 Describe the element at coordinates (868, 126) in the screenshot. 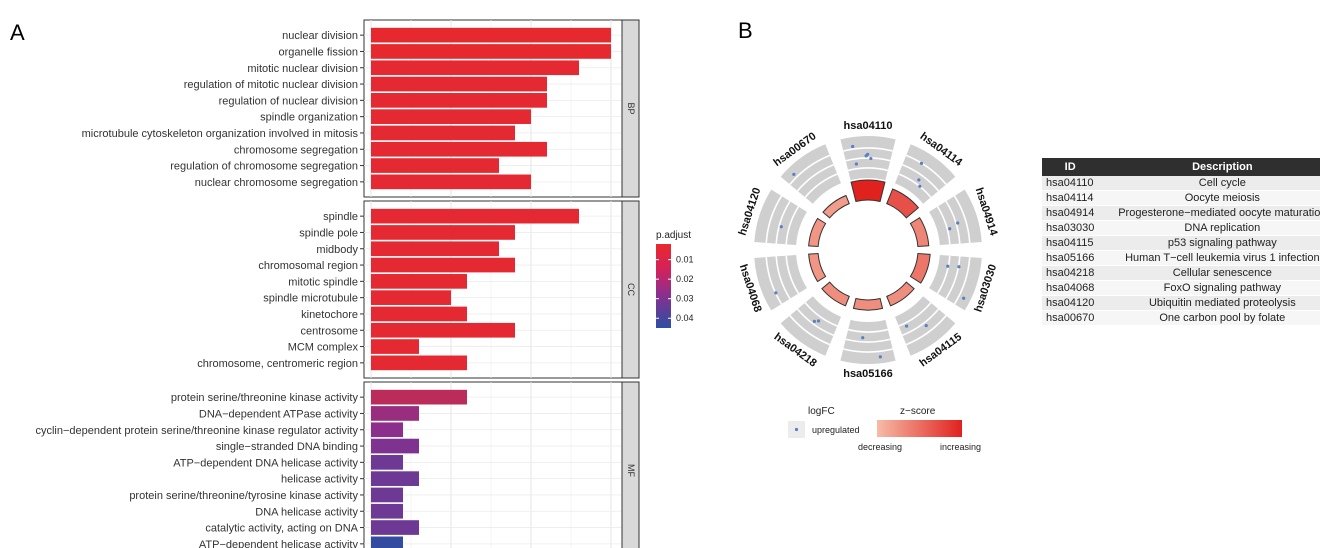

I see `sector-label: hsa04110` at that location.